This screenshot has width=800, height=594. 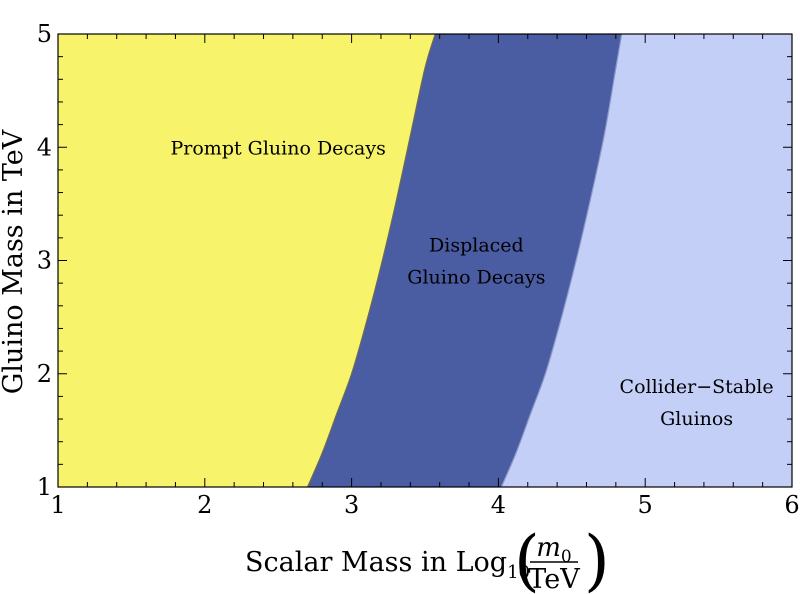 What do you see at coordinates (597, 558) in the screenshot?
I see `x-axis-title-right-paren: )` at bounding box center [597, 558].